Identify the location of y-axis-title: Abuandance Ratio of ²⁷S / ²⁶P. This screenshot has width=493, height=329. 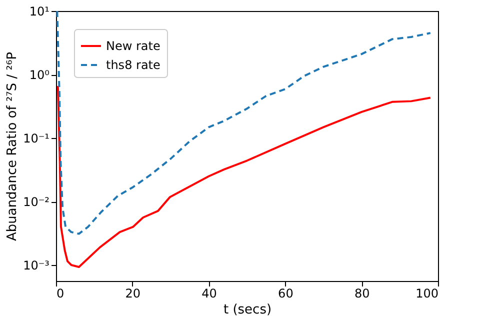
(12, 147).